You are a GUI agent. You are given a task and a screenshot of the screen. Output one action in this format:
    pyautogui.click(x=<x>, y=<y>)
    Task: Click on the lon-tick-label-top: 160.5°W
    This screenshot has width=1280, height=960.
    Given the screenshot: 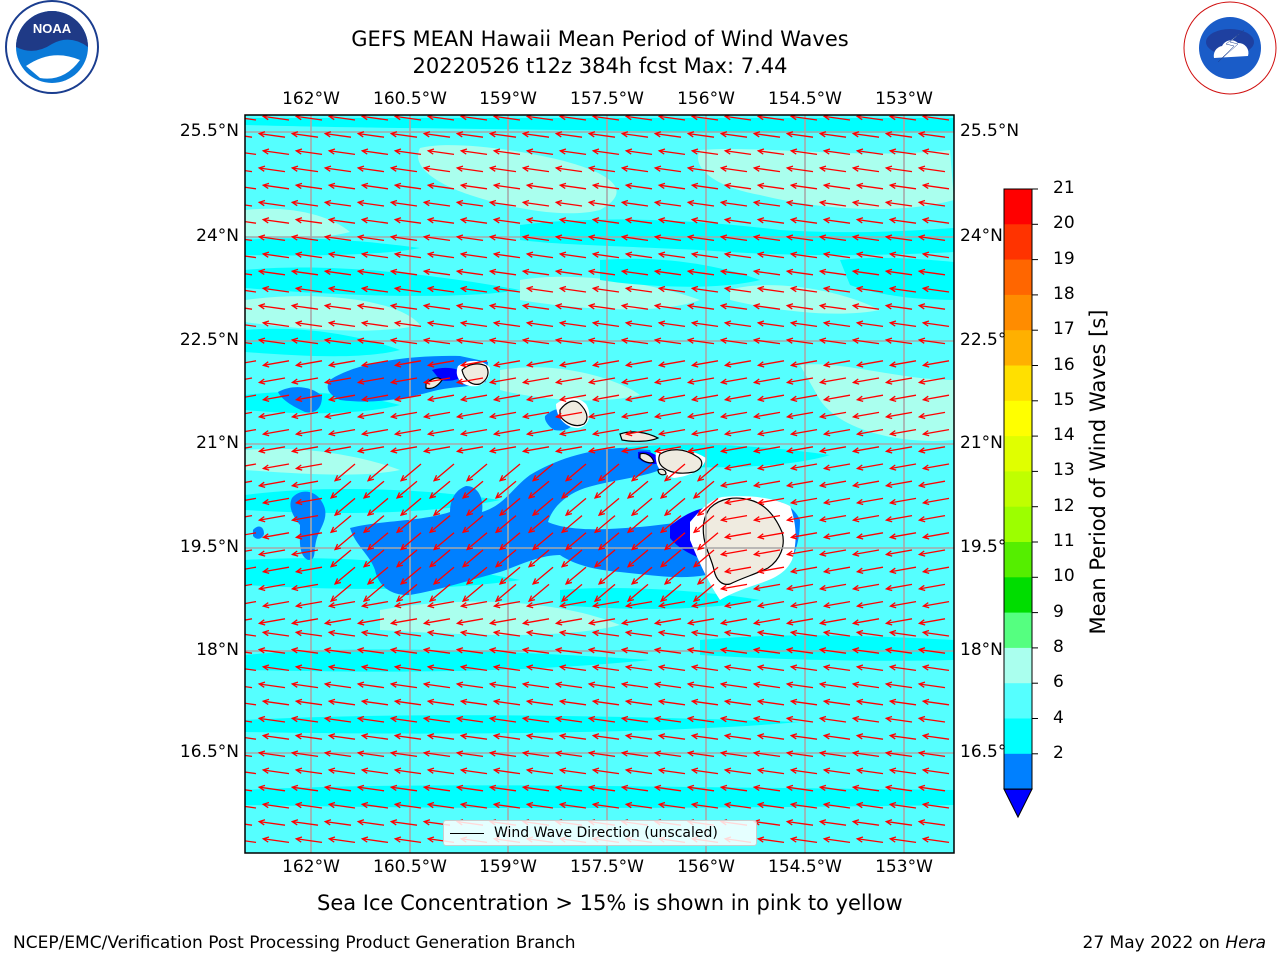 What is the action you would take?
    pyautogui.click(x=410, y=99)
    